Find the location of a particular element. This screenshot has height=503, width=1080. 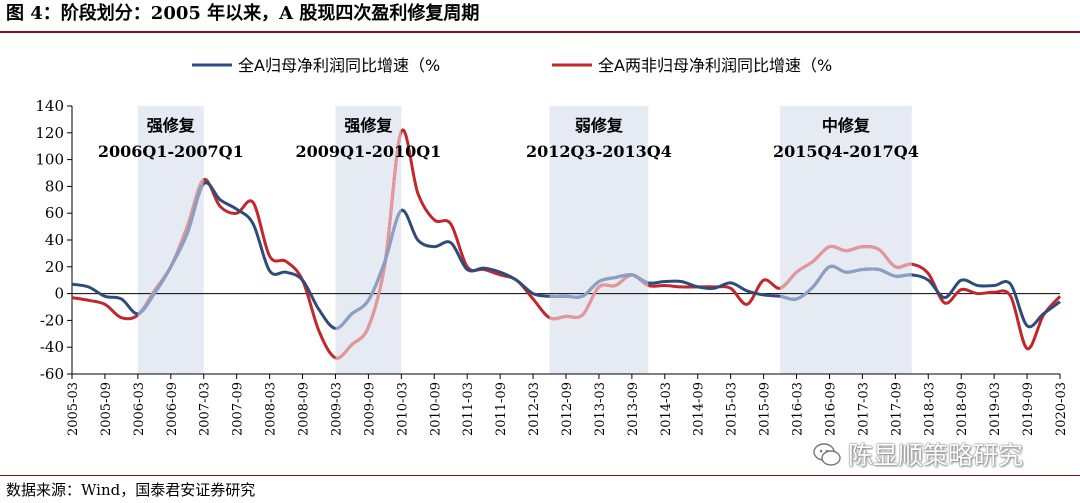

x-tick-label: 2018-09 is located at coordinates (962, 409).